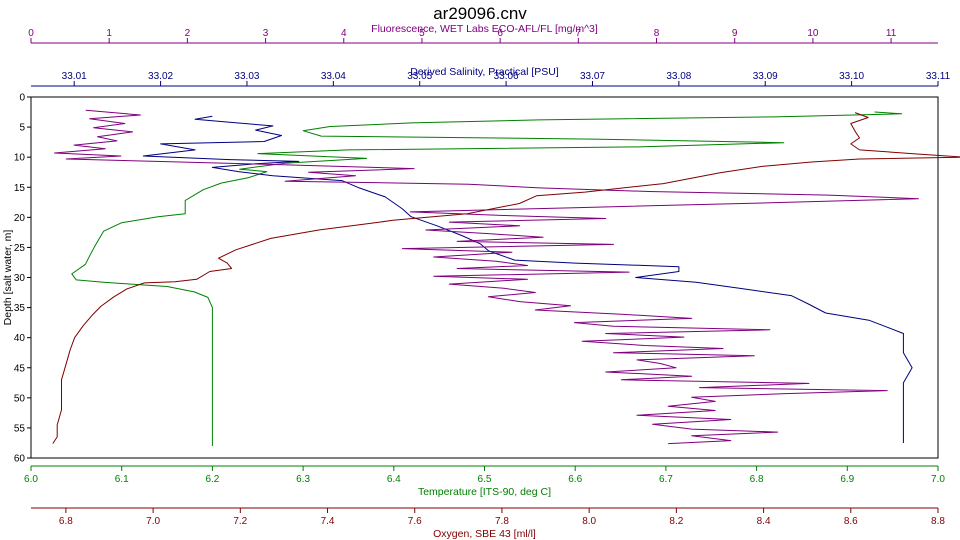  What do you see at coordinates (31, 33) in the screenshot?
I see `fluorescence-tick-label: 0` at bounding box center [31, 33].